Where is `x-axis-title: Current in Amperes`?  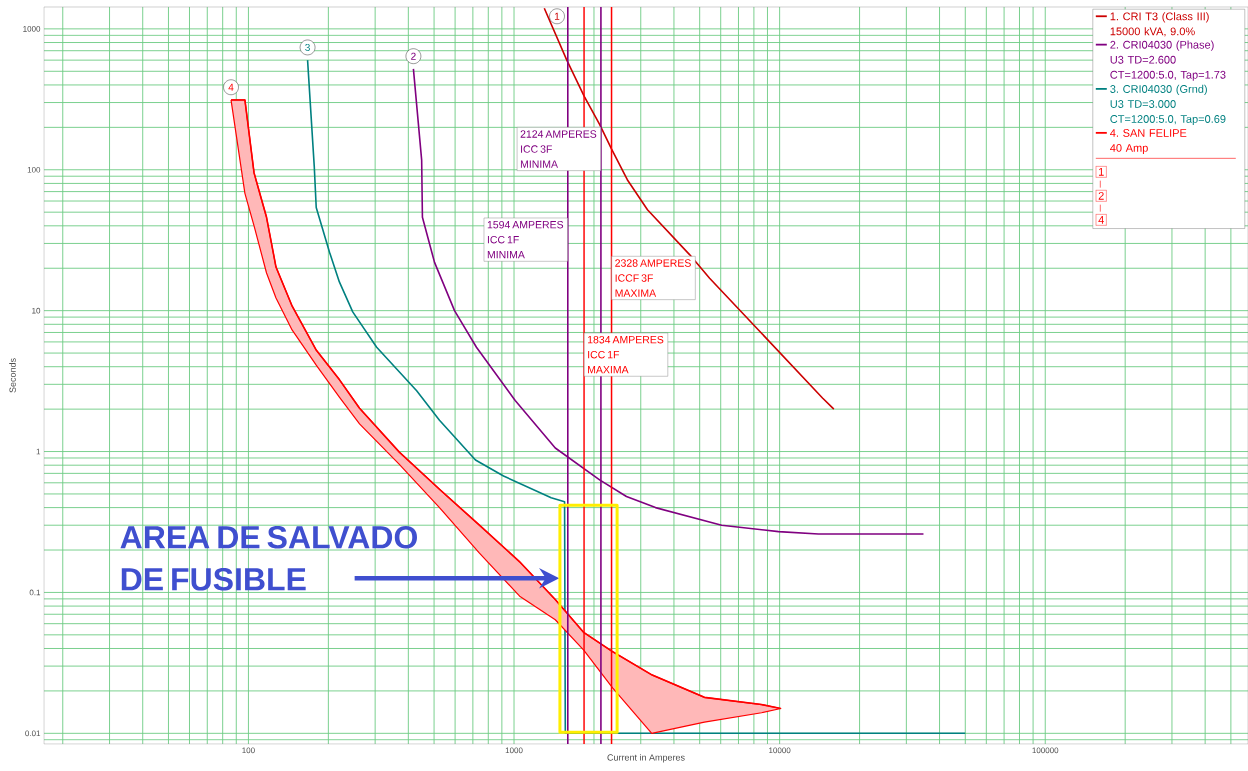 x-axis-title: Current in Amperes is located at coordinates (646, 758).